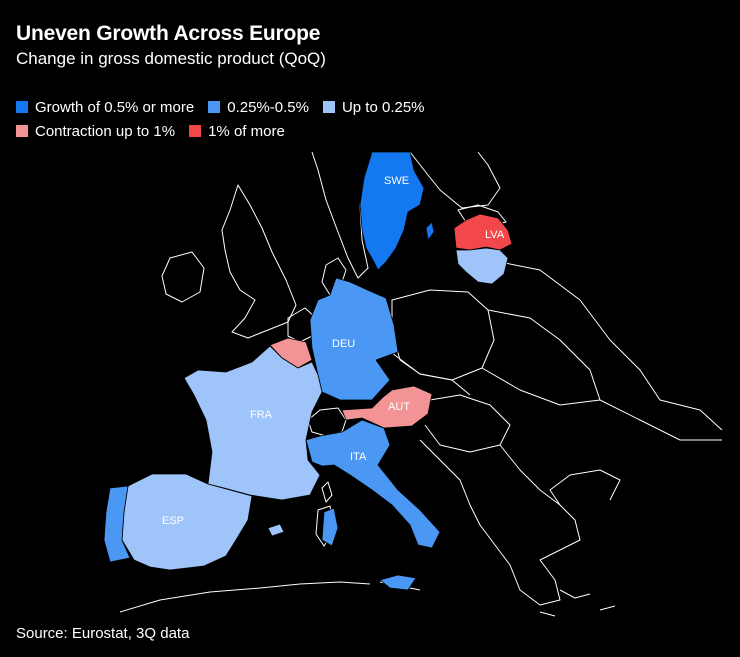 Image resolution: width=740 pixels, height=657 pixels. I want to click on label-aut: AUT, so click(399, 407).